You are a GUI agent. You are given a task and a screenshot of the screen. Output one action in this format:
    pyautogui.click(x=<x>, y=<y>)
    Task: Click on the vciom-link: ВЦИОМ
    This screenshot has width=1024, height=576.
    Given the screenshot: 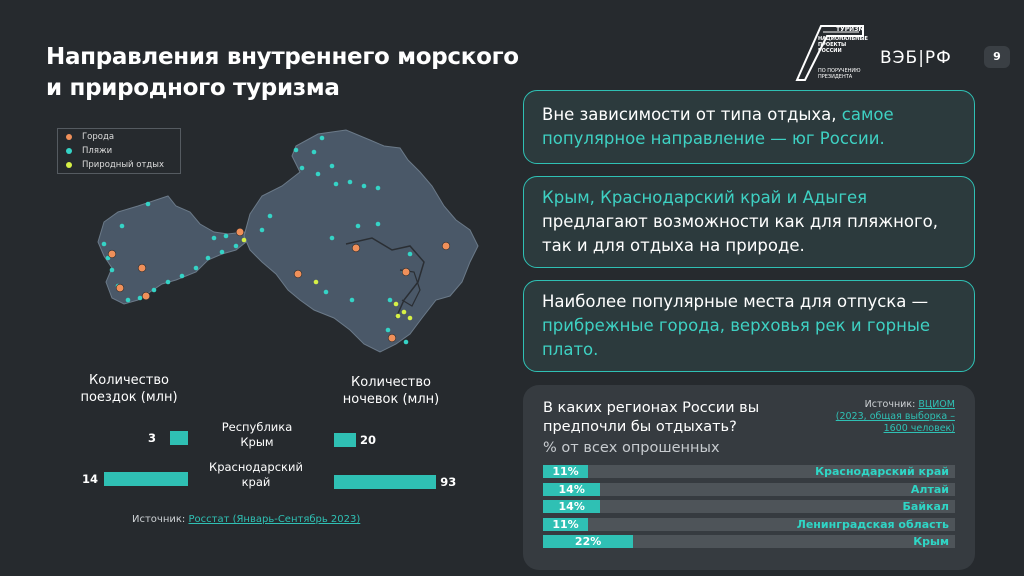 What is the action you would take?
    pyautogui.click(x=936, y=404)
    